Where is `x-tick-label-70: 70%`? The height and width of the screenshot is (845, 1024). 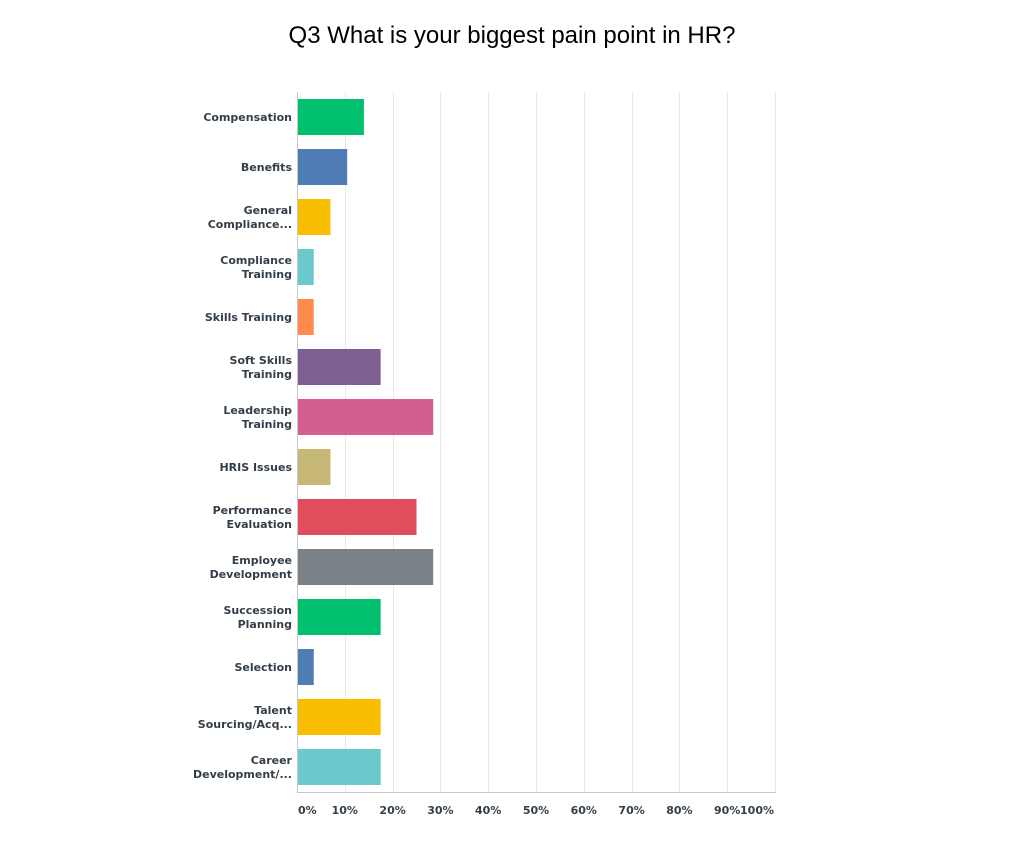
x-tick-label-70: 70% is located at coordinates (631, 810).